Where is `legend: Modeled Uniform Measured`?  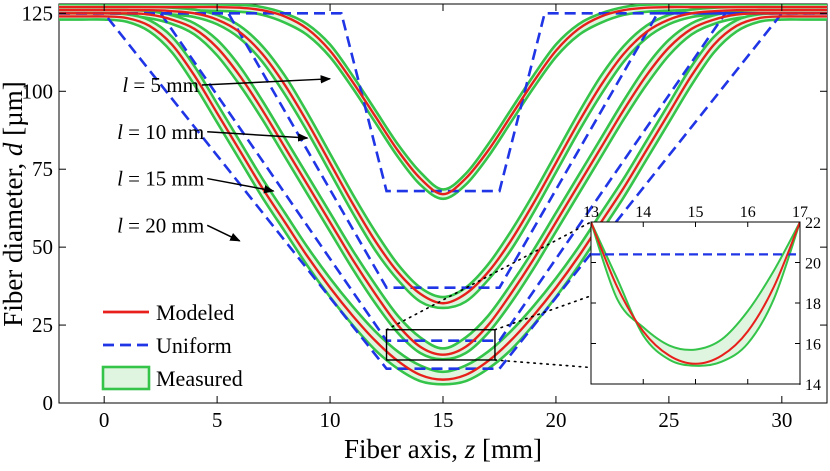 legend: Modeled Uniform Measured is located at coordinates (172, 345).